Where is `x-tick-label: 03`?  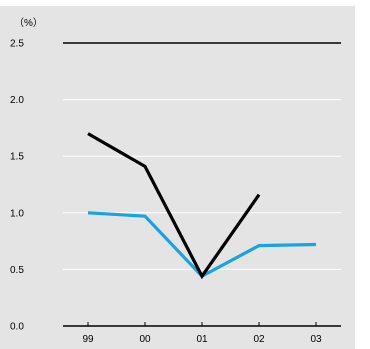 x-tick-label: 03 is located at coordinates (316, 339).